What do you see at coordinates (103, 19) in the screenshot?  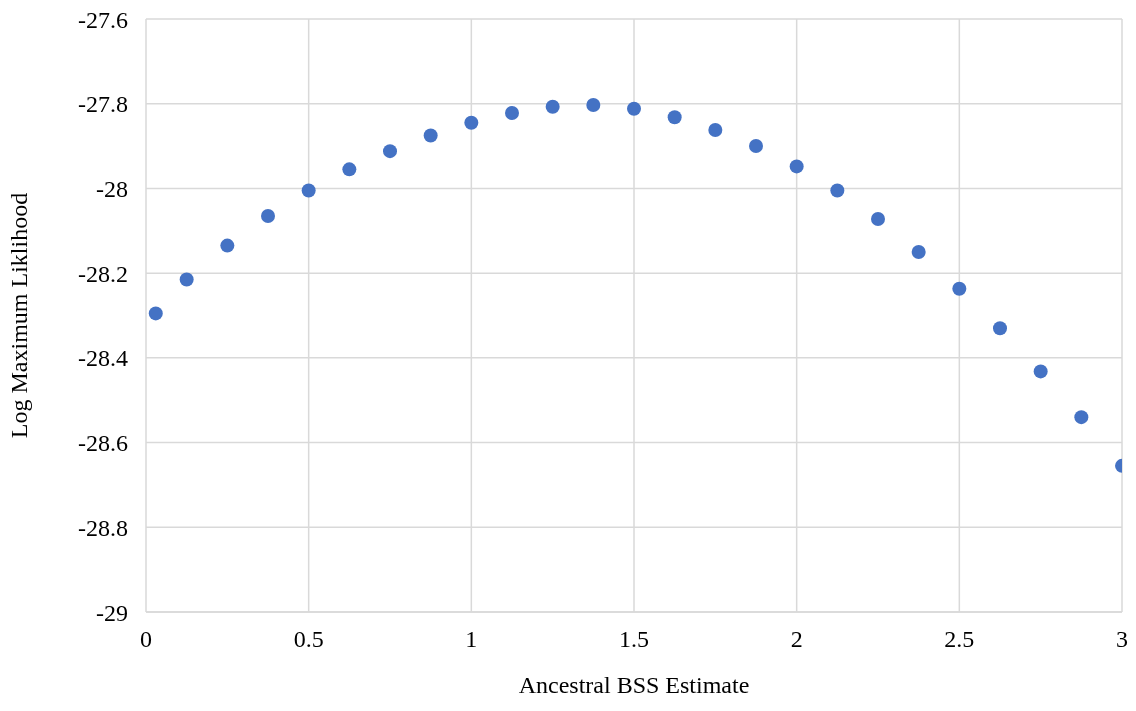 I see `y-tick-label: -27.6` at bounding box center [103, 19].